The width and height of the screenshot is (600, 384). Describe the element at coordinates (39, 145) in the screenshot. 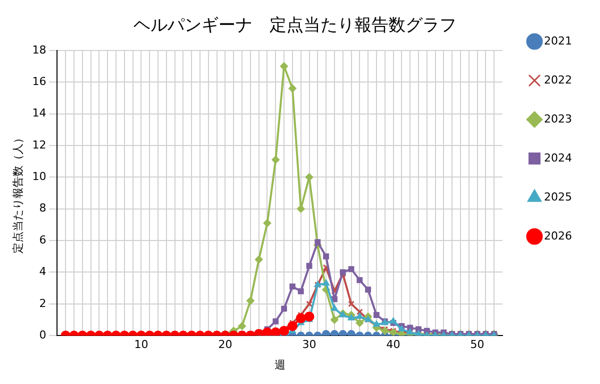

I see `y-tick-label: 12` at that location.